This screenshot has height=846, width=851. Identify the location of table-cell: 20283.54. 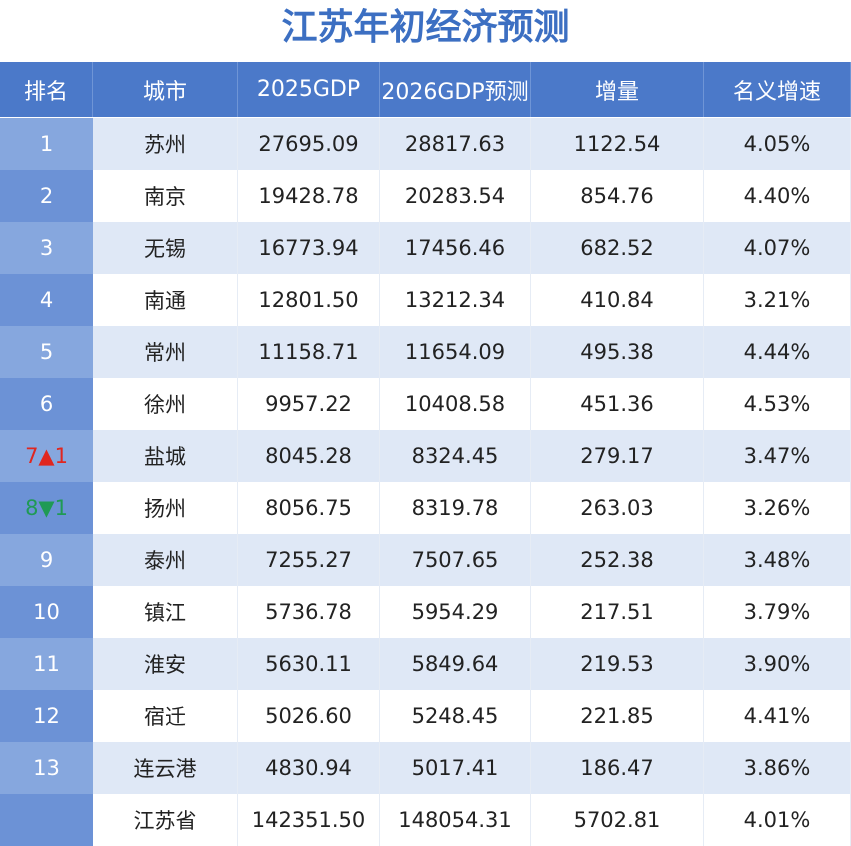
(455, 196).